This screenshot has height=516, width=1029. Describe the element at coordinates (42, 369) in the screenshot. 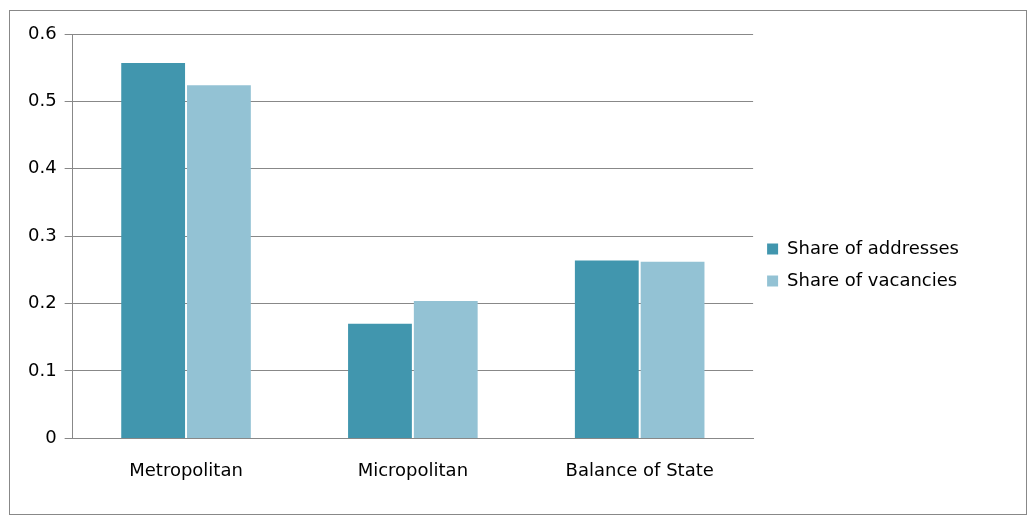

I see `y-tick-label: 0.1` at that location.